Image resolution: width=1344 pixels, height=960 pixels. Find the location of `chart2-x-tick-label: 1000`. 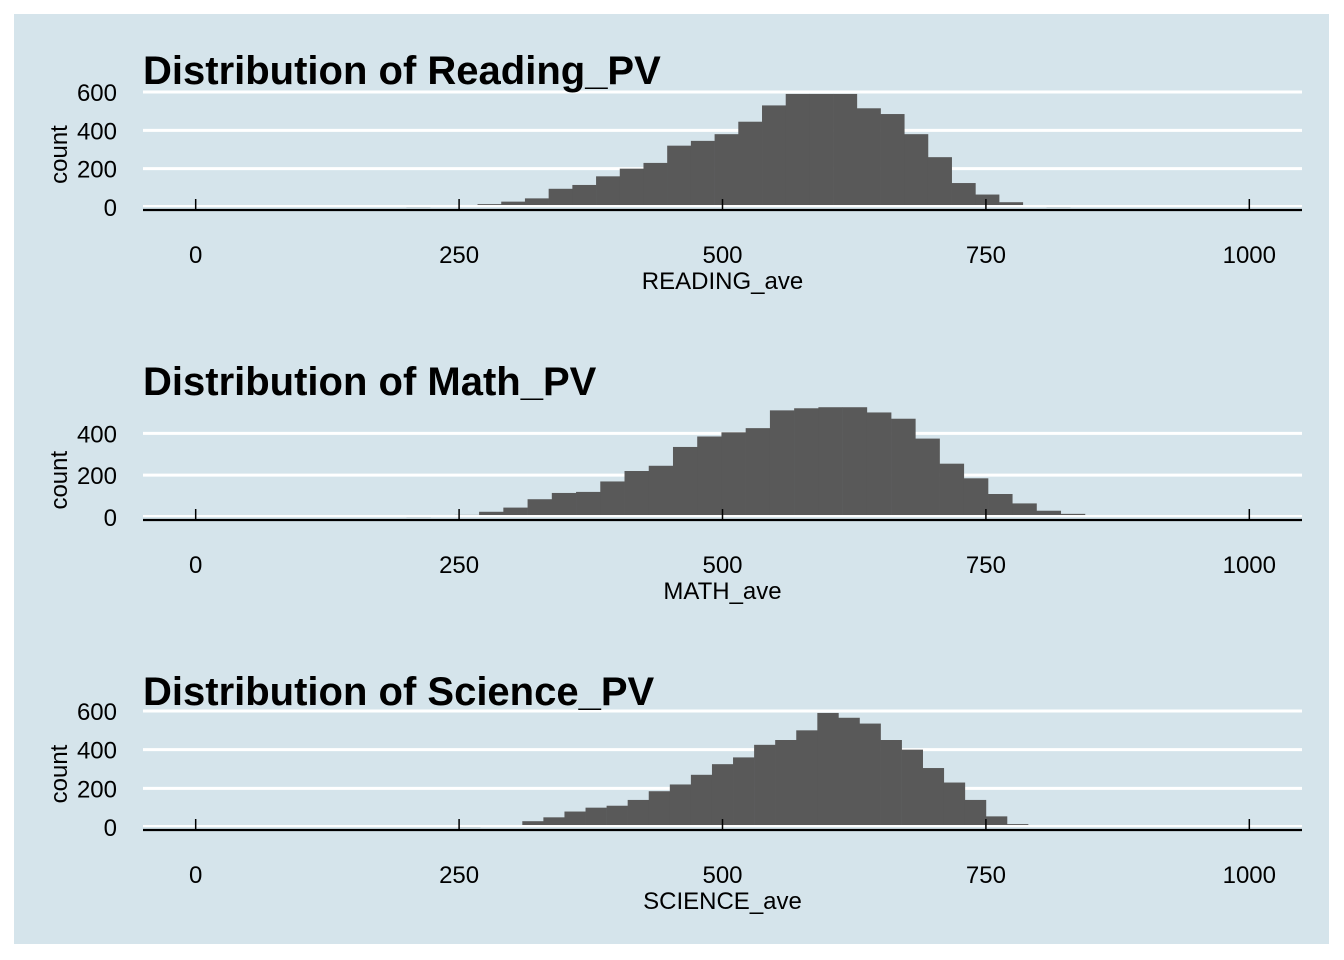

chart2-x-tick-label: 1000 is located at coordinates (1249, 565).